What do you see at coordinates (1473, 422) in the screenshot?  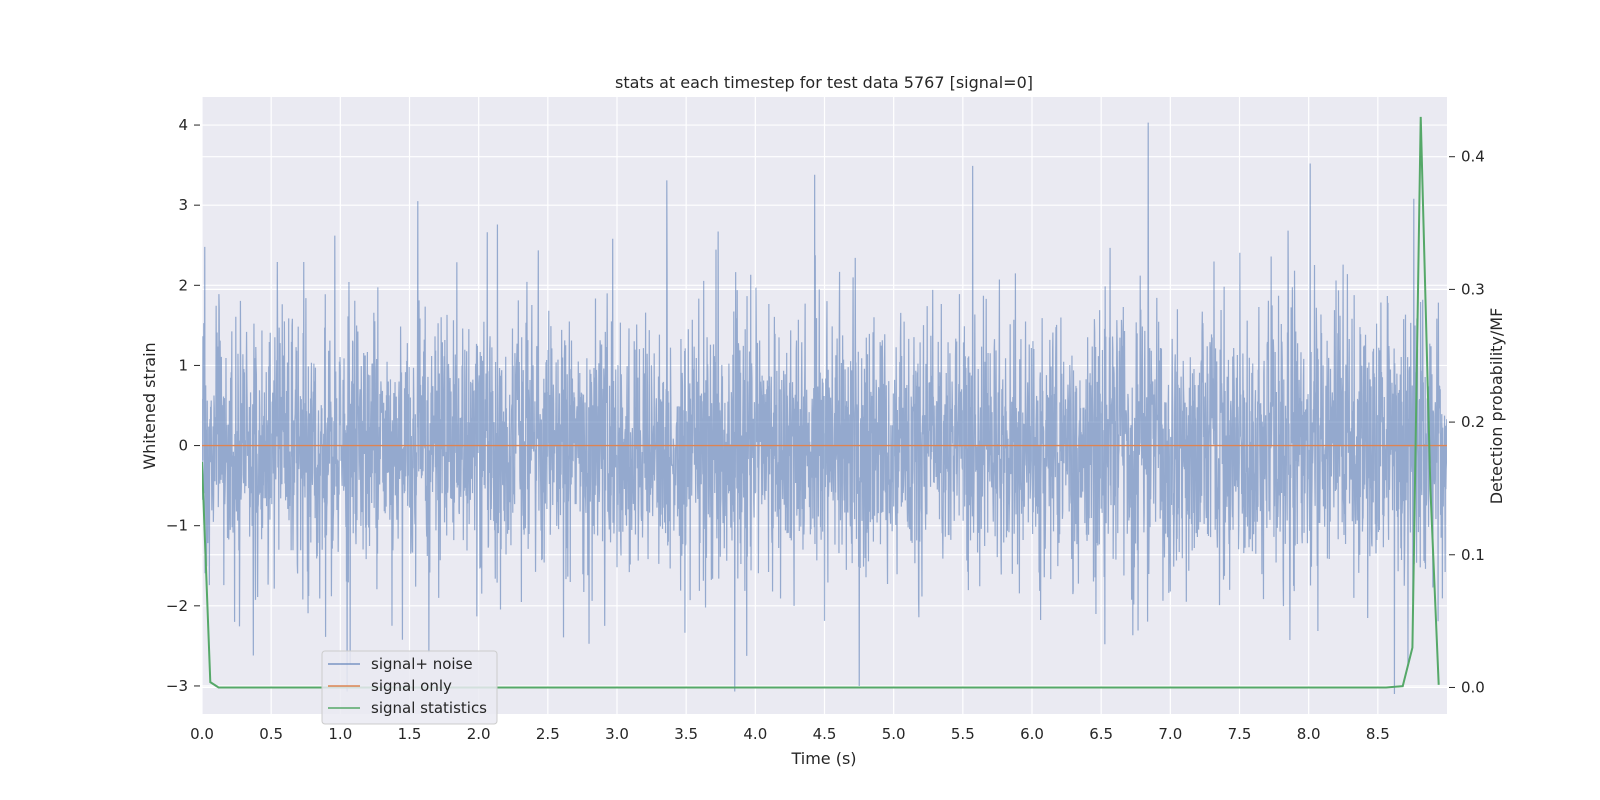 I see `y2-tick-label: 0.2` at bounding box center [1473, 422].